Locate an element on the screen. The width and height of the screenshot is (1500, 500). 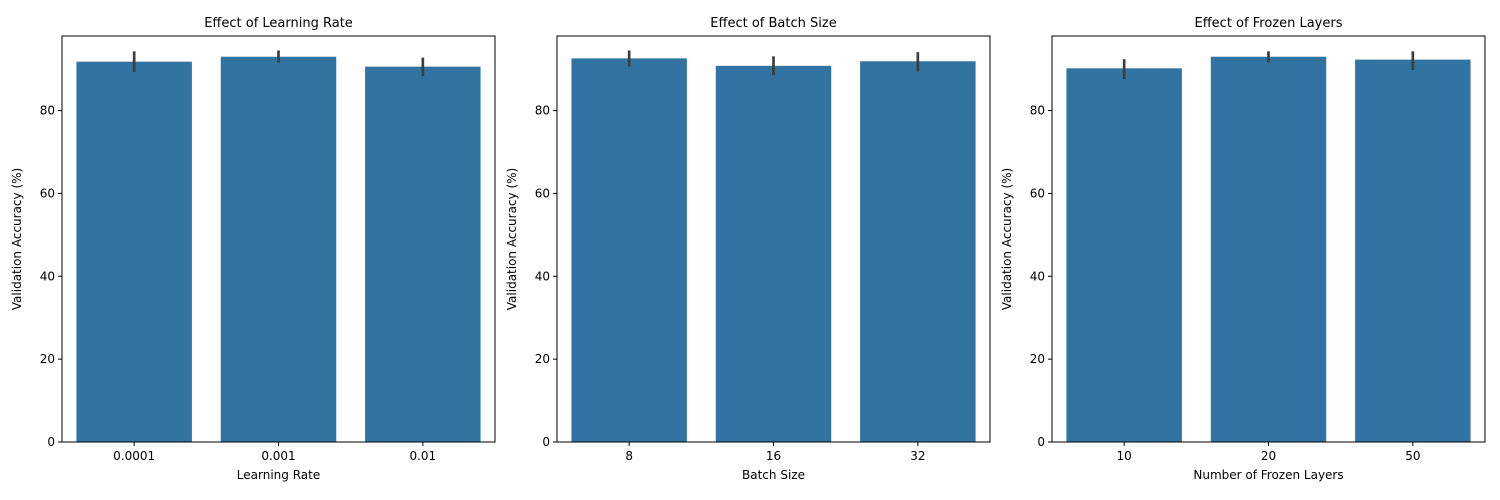
x-tick-label: 16 is located at coordinates (773, 456).